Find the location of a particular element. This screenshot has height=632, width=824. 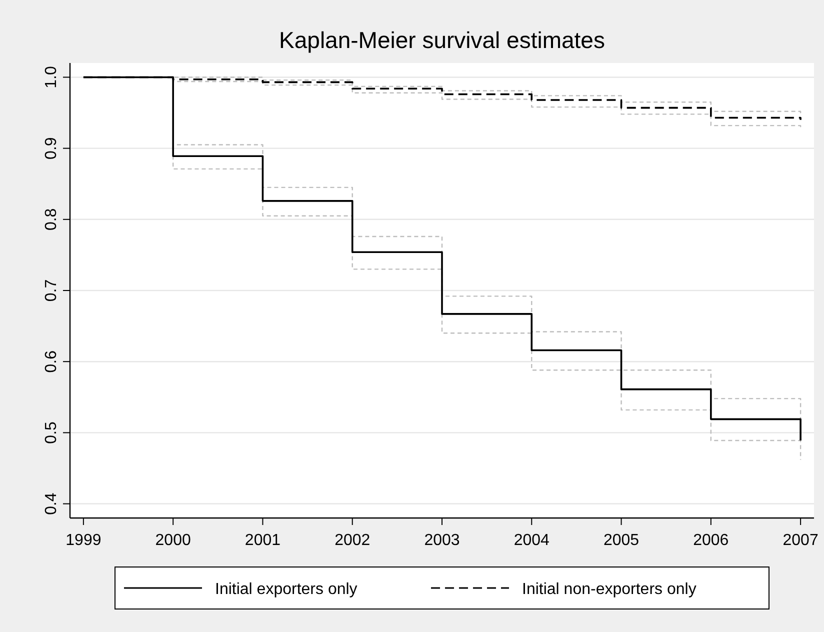

y-tick-label: 0.4 is located at coordinates (51, 503).